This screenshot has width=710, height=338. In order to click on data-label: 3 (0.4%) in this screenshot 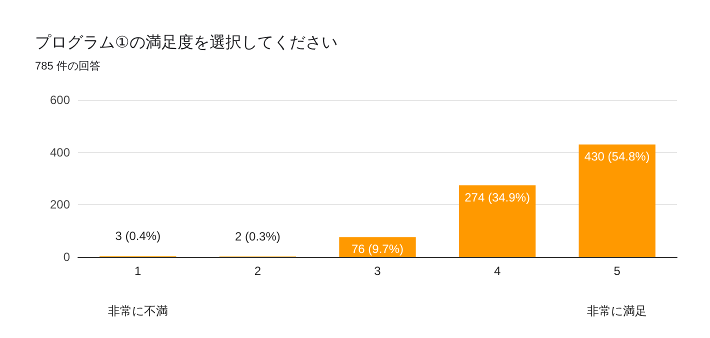, I will do `click(138, 236)`.